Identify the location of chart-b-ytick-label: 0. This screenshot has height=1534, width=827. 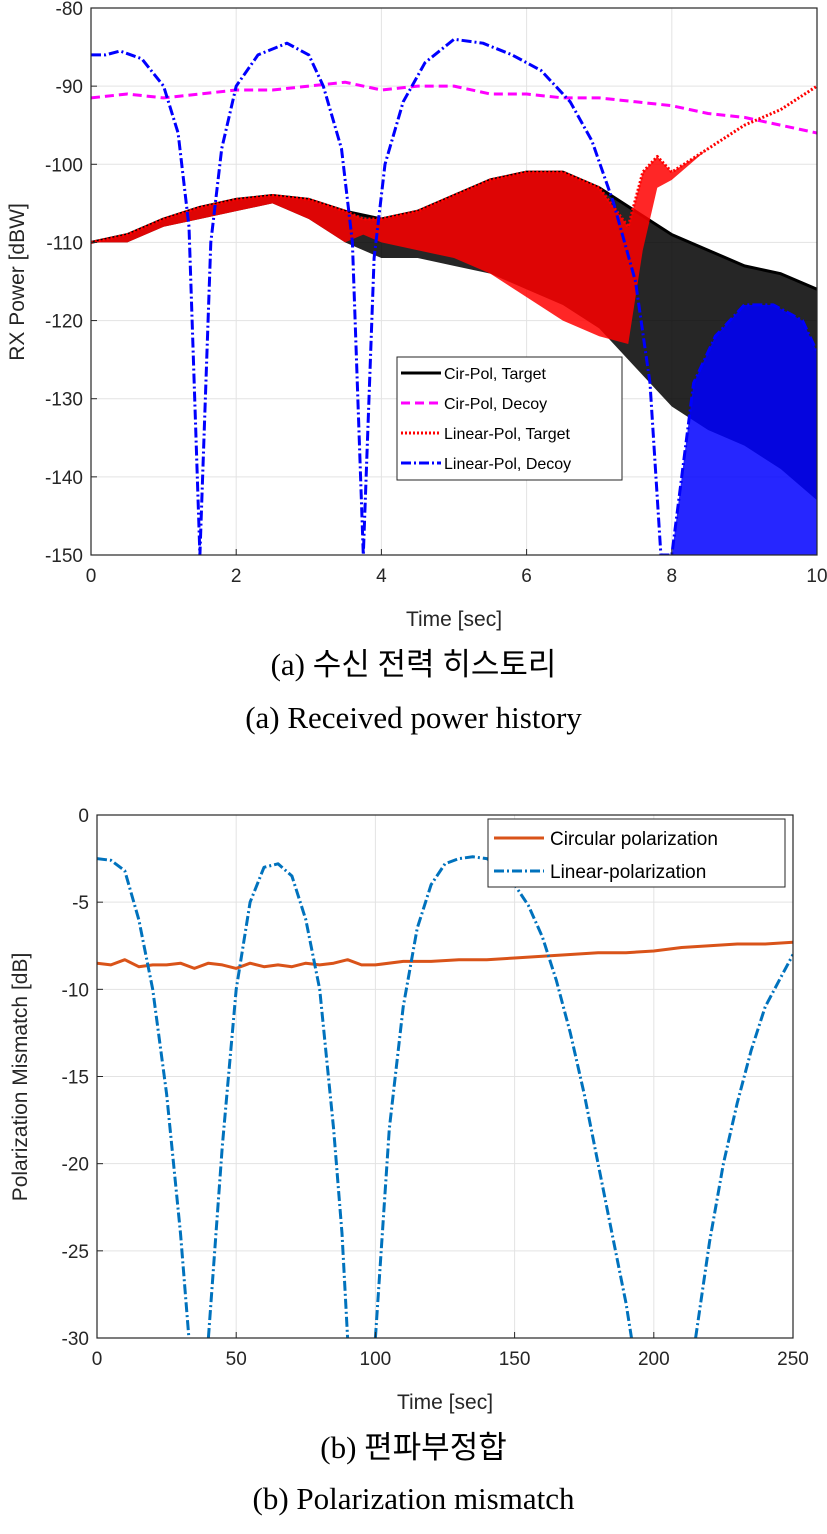
(83, 816).